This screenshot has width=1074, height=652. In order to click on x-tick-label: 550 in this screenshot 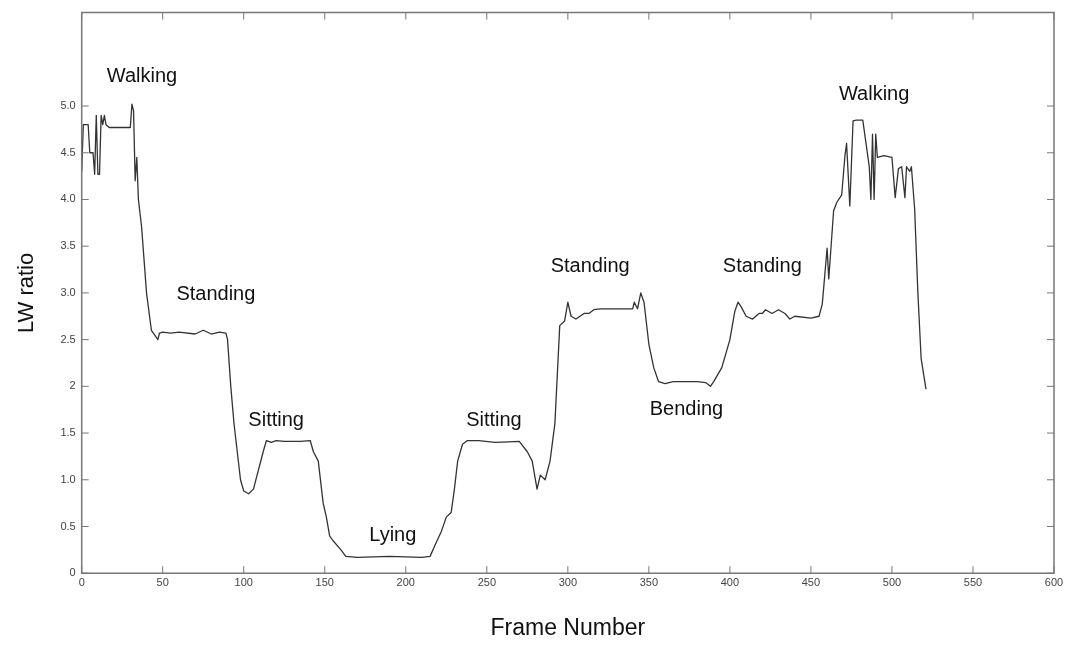, I will do `click(973, 581)`.